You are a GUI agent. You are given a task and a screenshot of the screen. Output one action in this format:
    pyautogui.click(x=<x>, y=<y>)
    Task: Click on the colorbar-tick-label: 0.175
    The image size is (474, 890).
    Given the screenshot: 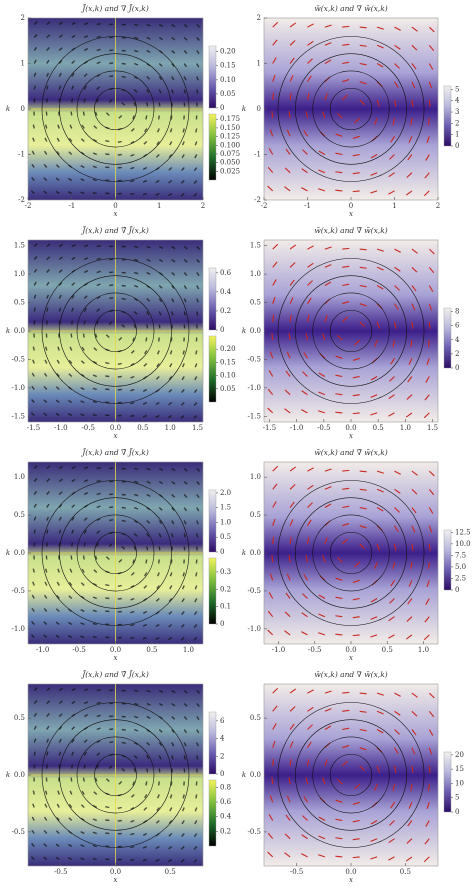 What is the action you would take?
    pyautogui.click(x=230, y=119)
    